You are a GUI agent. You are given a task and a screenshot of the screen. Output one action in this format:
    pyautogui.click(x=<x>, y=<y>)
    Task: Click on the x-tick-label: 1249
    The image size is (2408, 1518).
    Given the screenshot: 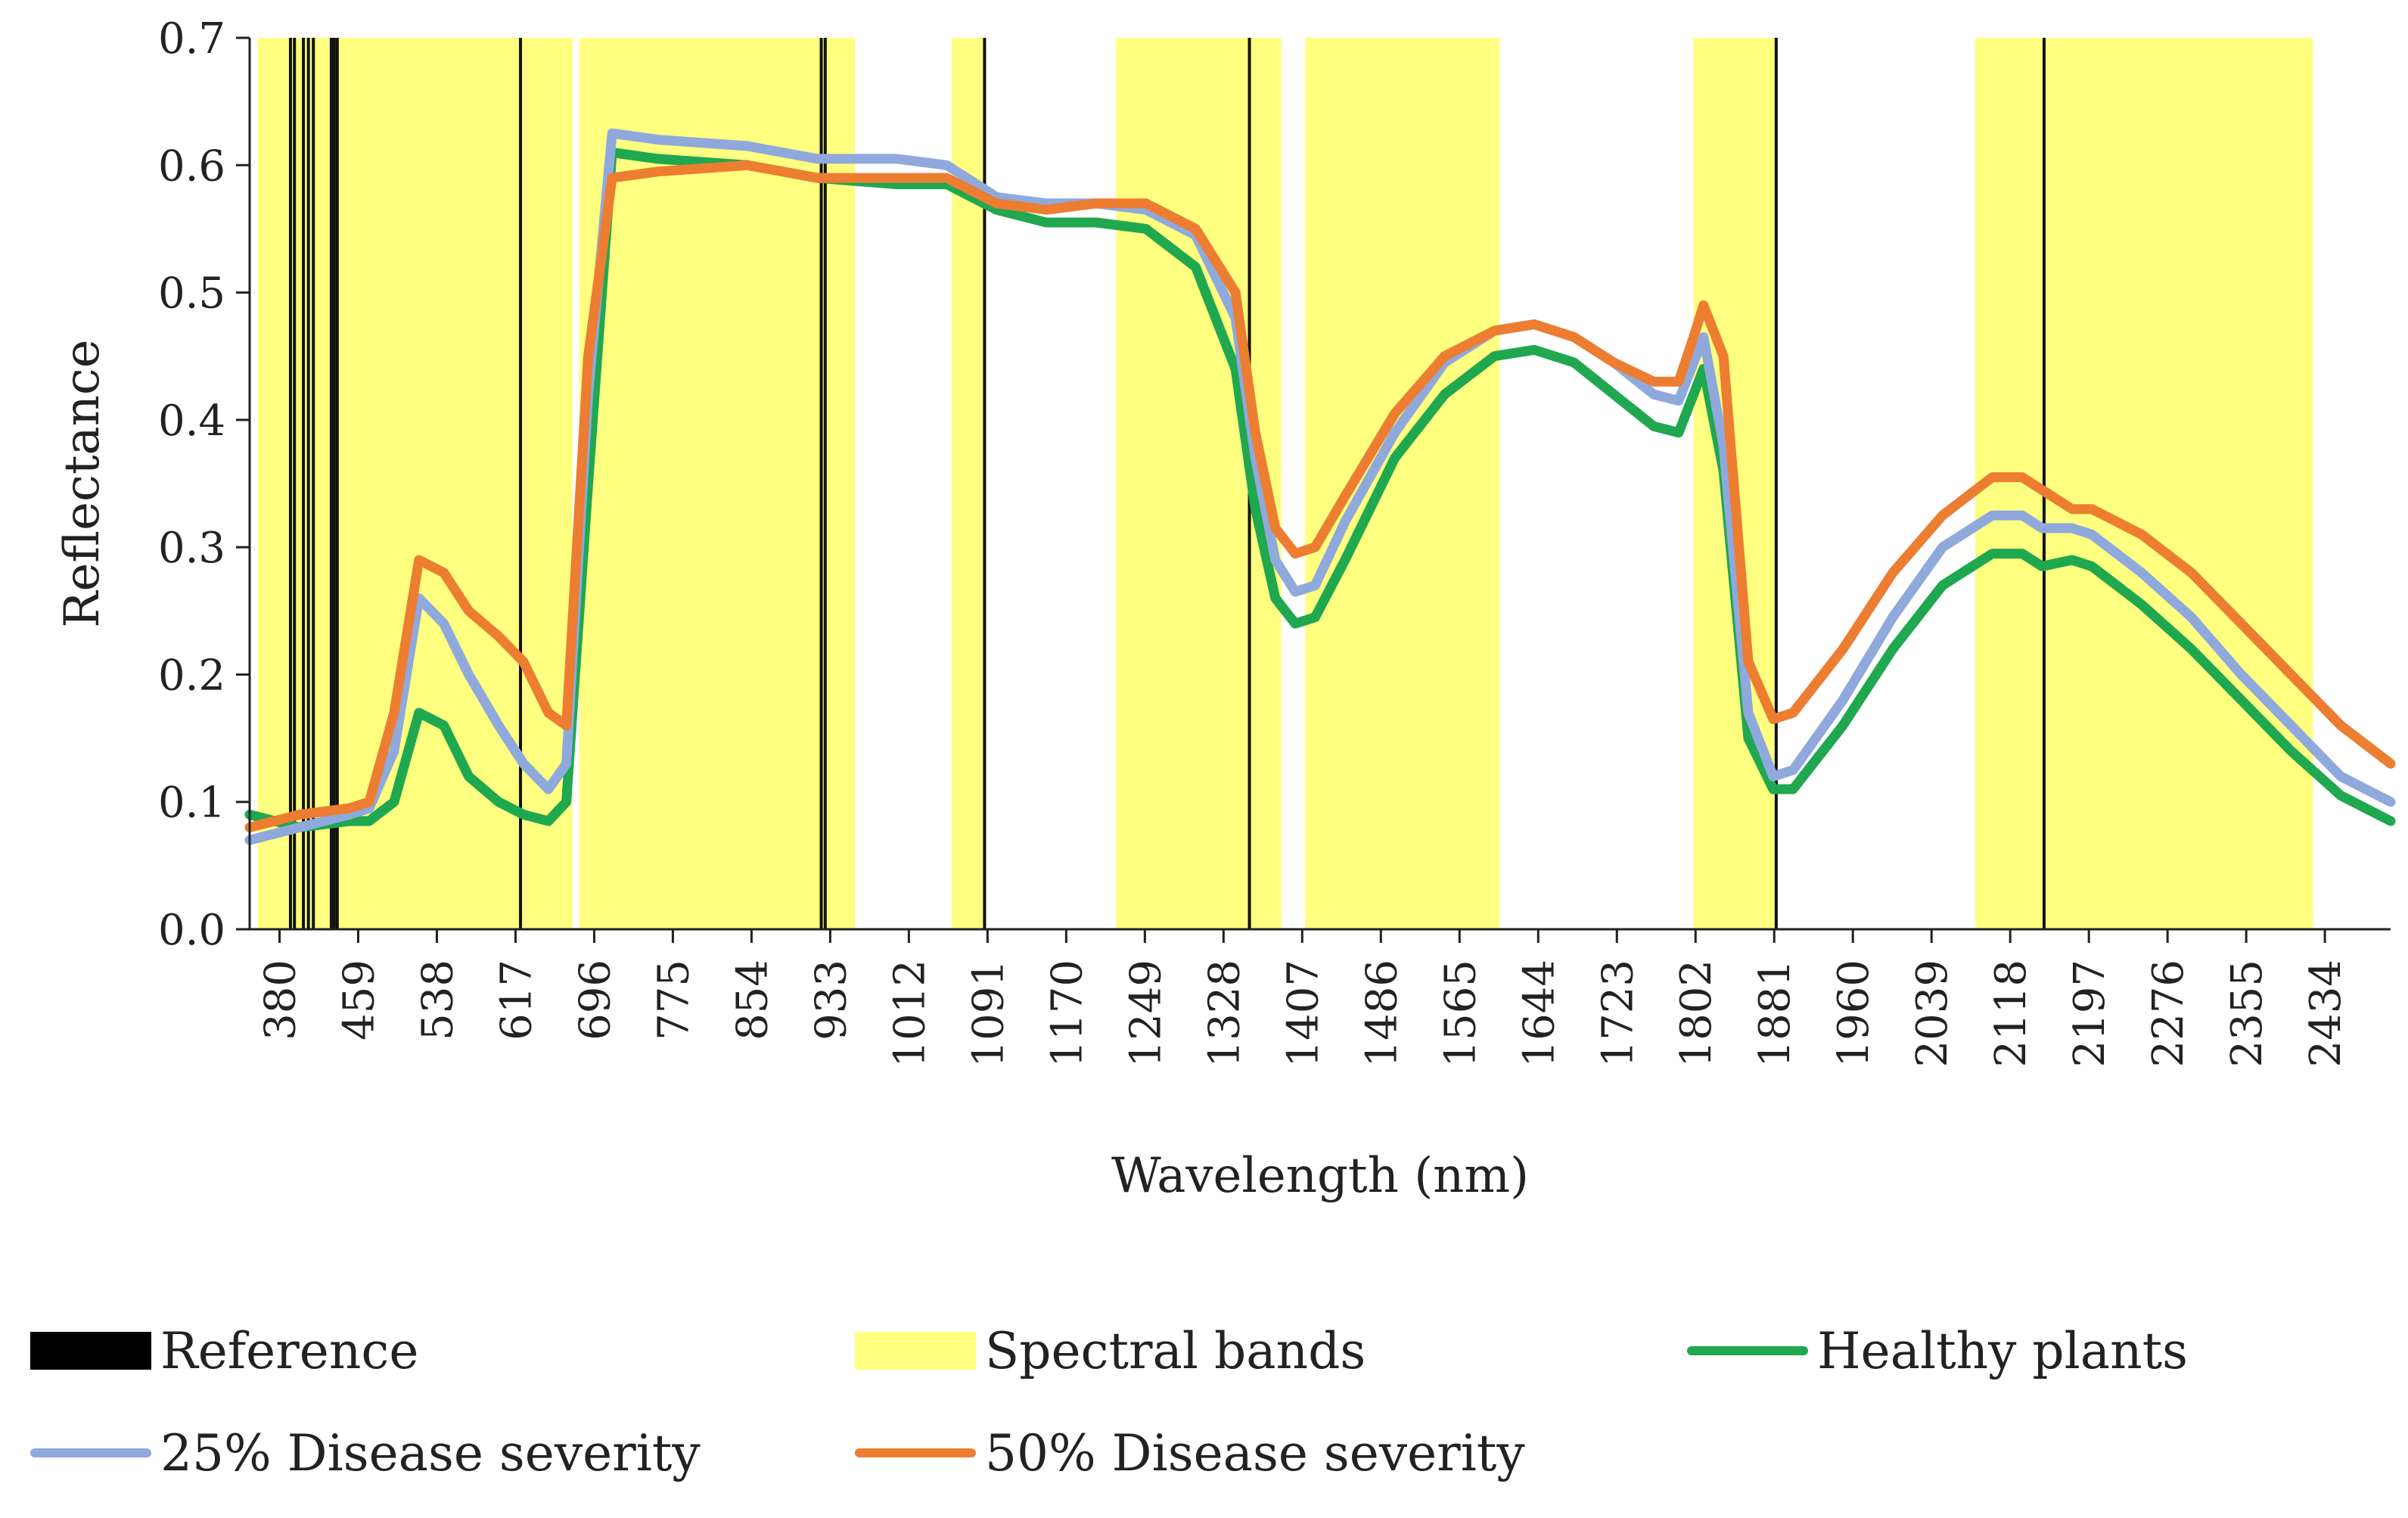 What is the action you would take?
    pyautogui.click(x=1145, y=1014)
    